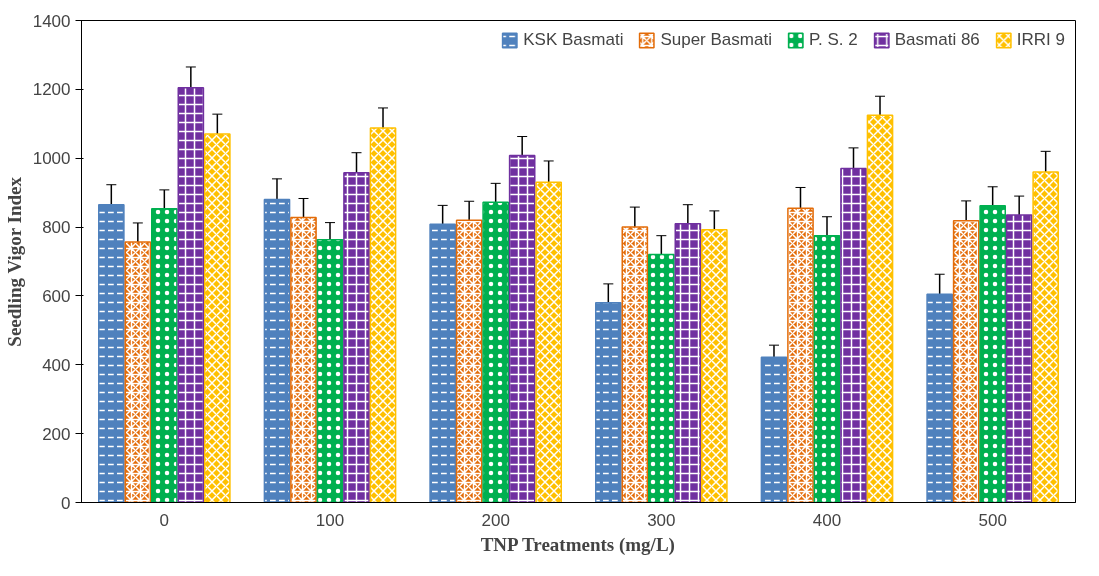 The height and width of the screenshot is (576, 1099). Describe the element at coordinates (573, 40) in the screenshot. I see `legend-label: KSK Basmati` at that location.